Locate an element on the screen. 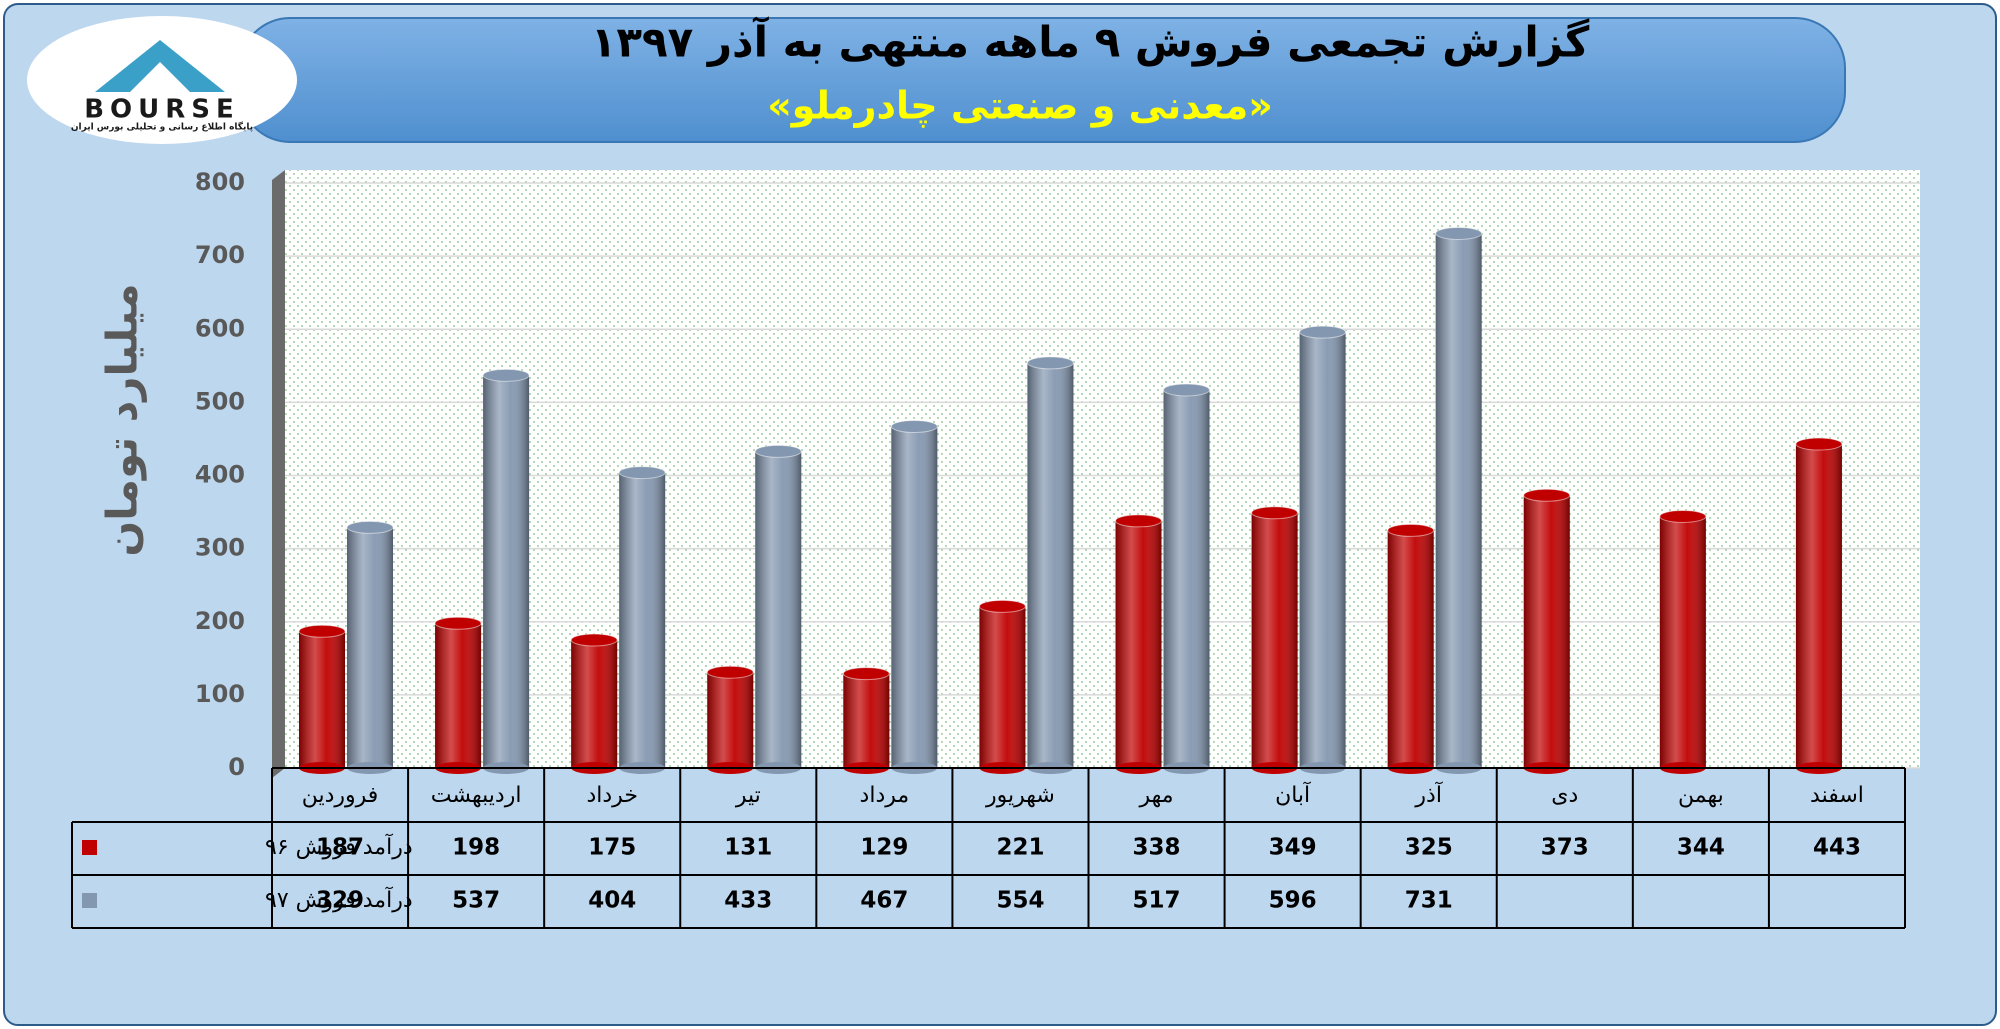 This screenshot has height=1029, width=2000. y-tick-label: 500 is located at coordinates (220, 401).